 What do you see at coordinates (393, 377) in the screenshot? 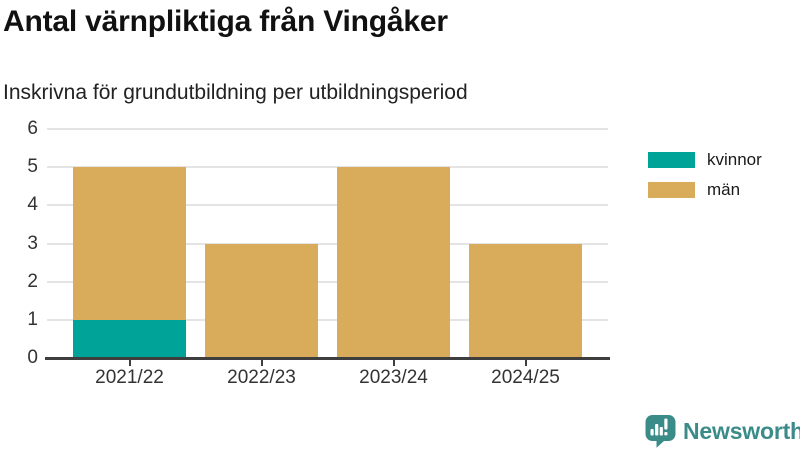
I see `x-tick-label-2023/24: 2023/24` at bounding box center [393, 377].